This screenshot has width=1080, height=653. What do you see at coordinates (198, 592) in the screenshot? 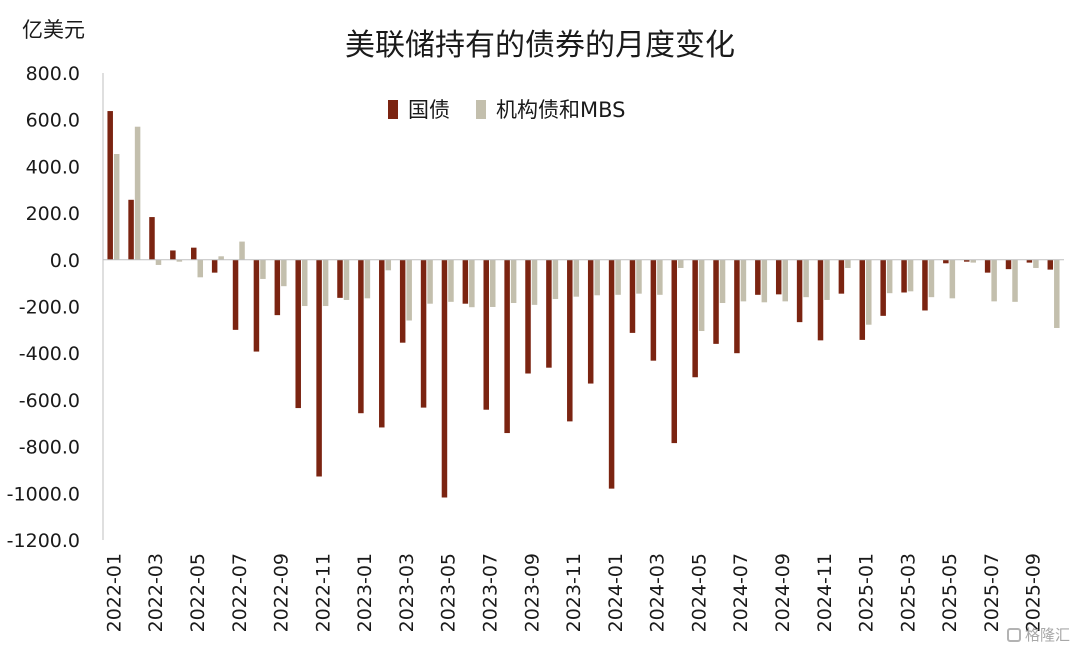
I see `x-tick-label: 2022-05` at bounding box center [198, 592].